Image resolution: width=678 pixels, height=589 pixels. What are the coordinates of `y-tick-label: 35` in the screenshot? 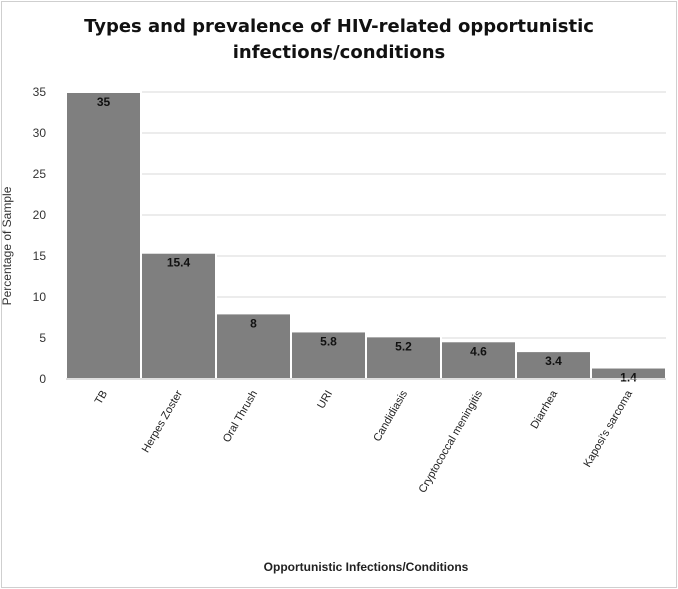 It's located at (40, 92).